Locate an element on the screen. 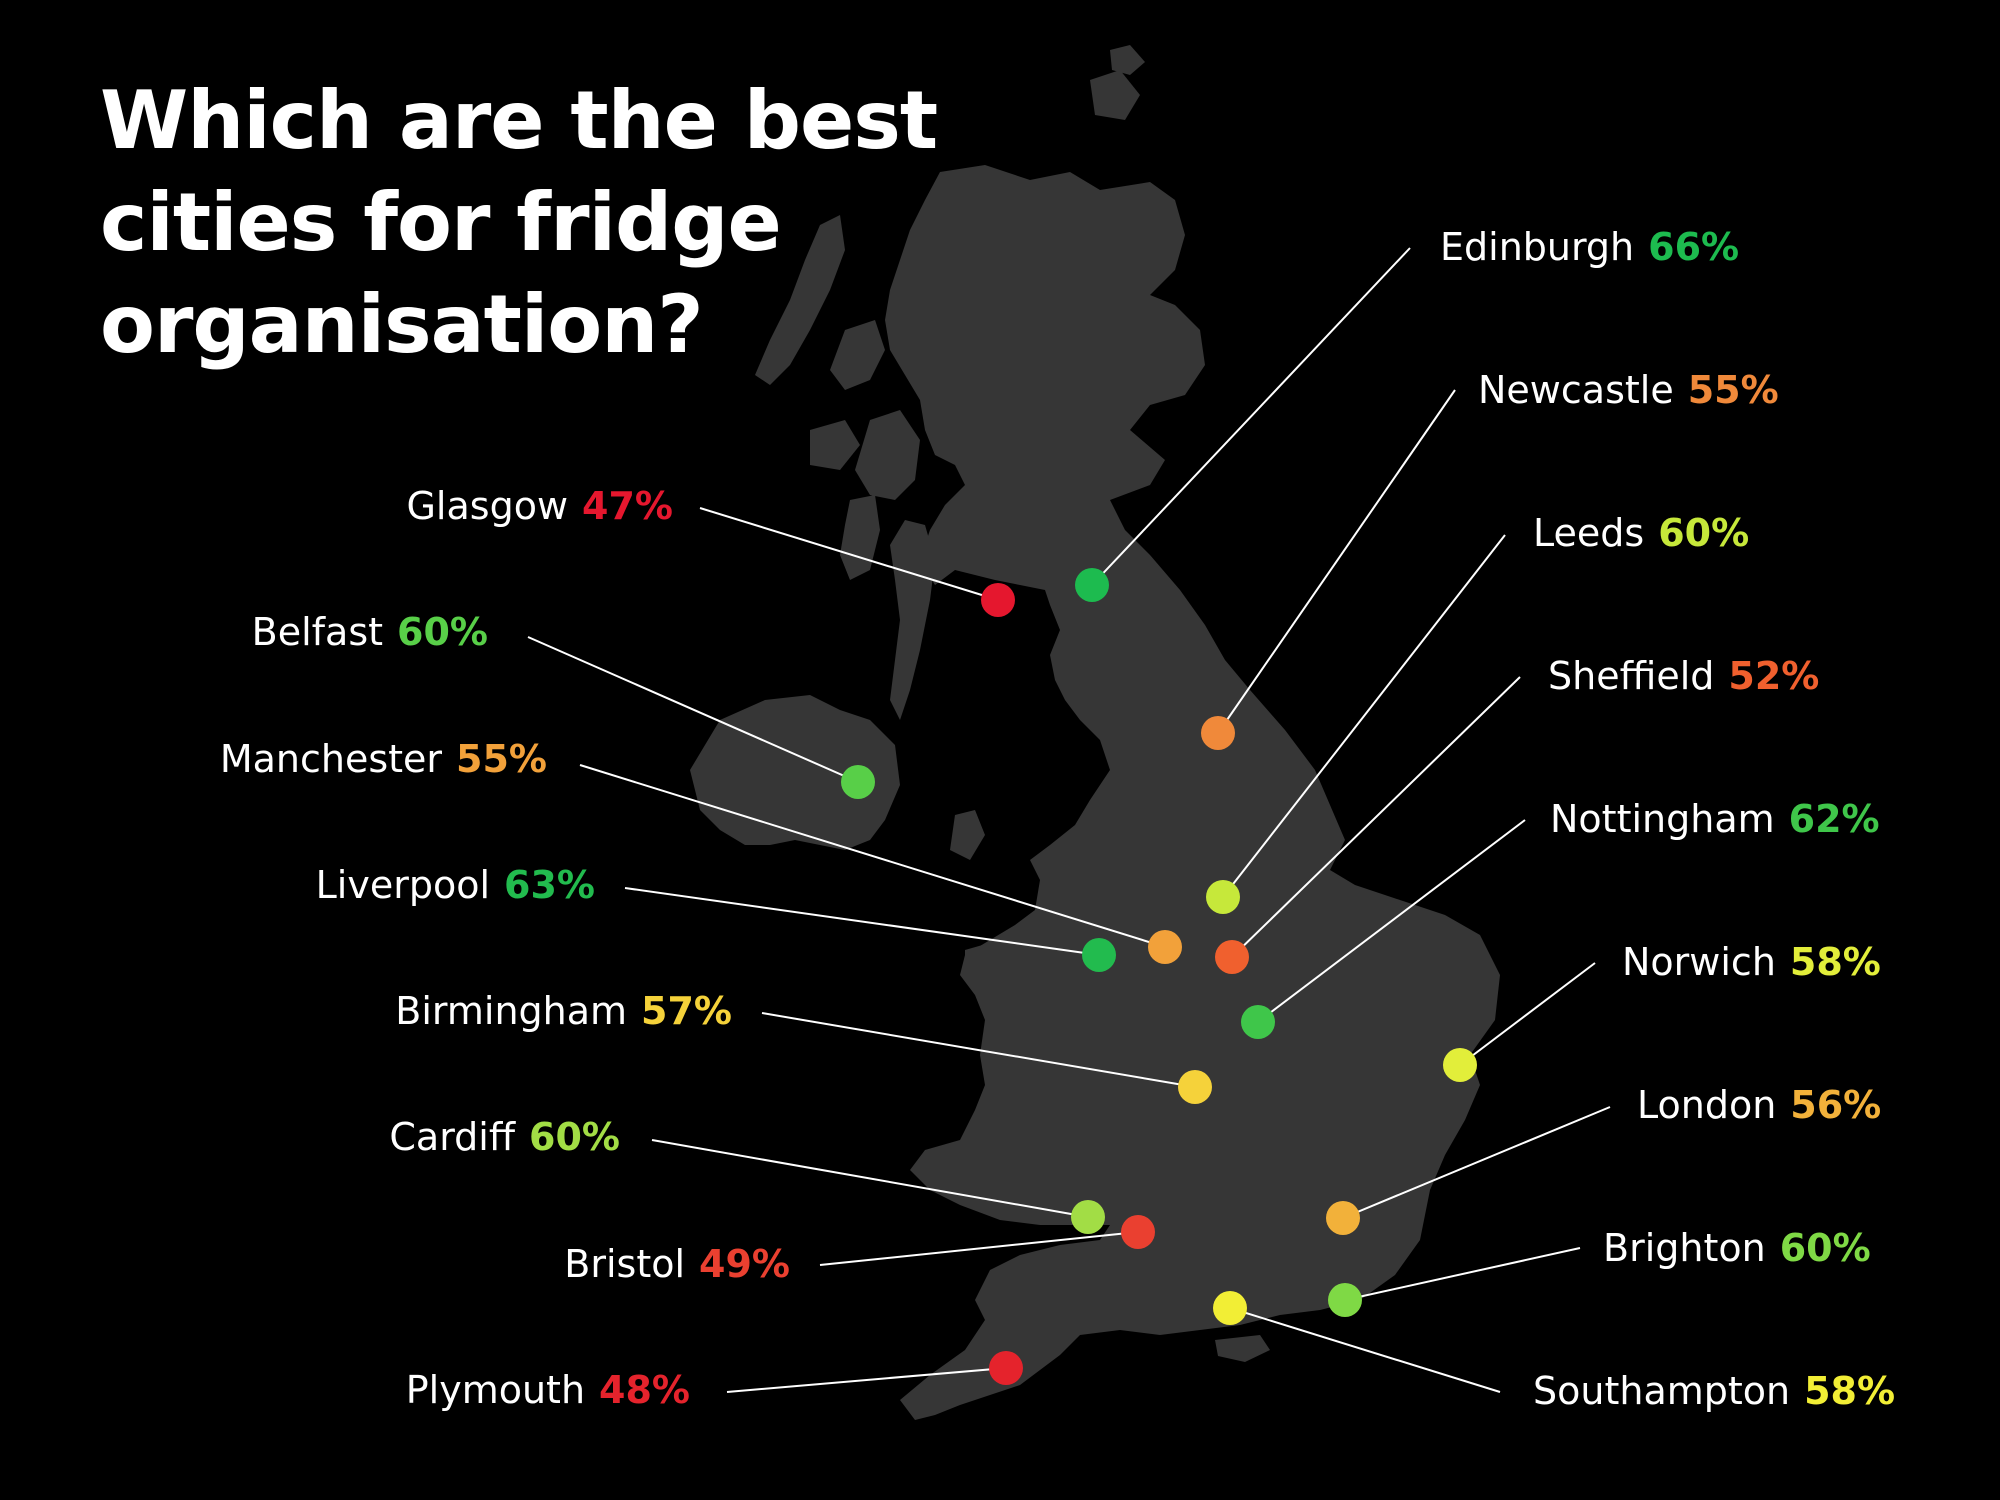 This screenshot has height=1500, width=2000. leader-line-cardiff is located at coordinates (870, 1178).